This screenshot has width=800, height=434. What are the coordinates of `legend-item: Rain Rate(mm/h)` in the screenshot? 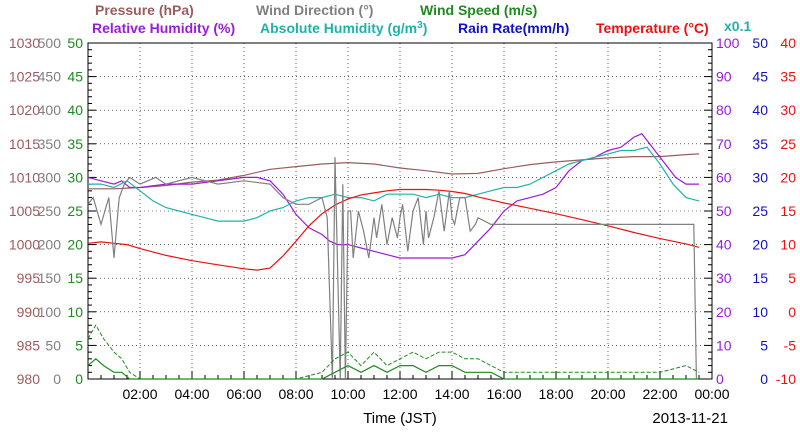 It's located at (513, 28).